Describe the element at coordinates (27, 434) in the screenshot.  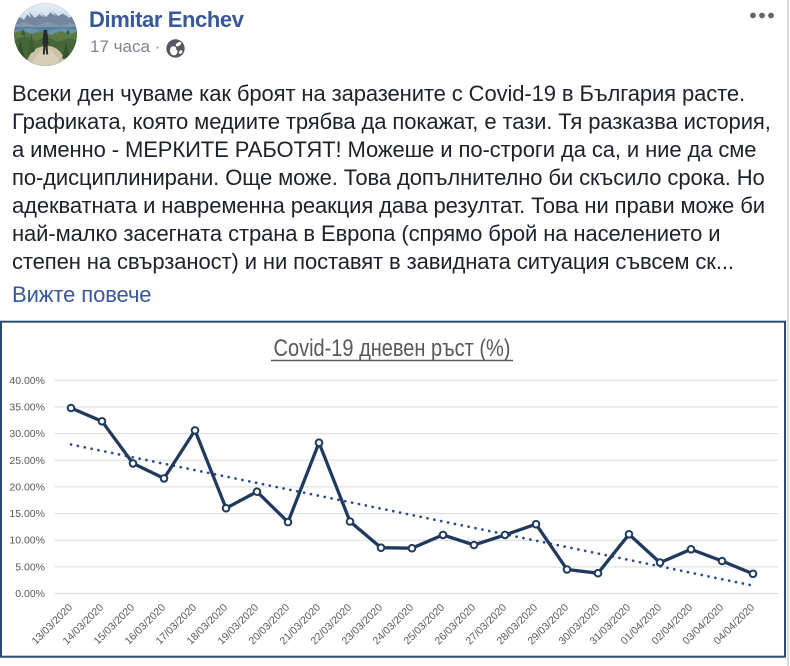
I see `svg-text: 30.00%` at that location.